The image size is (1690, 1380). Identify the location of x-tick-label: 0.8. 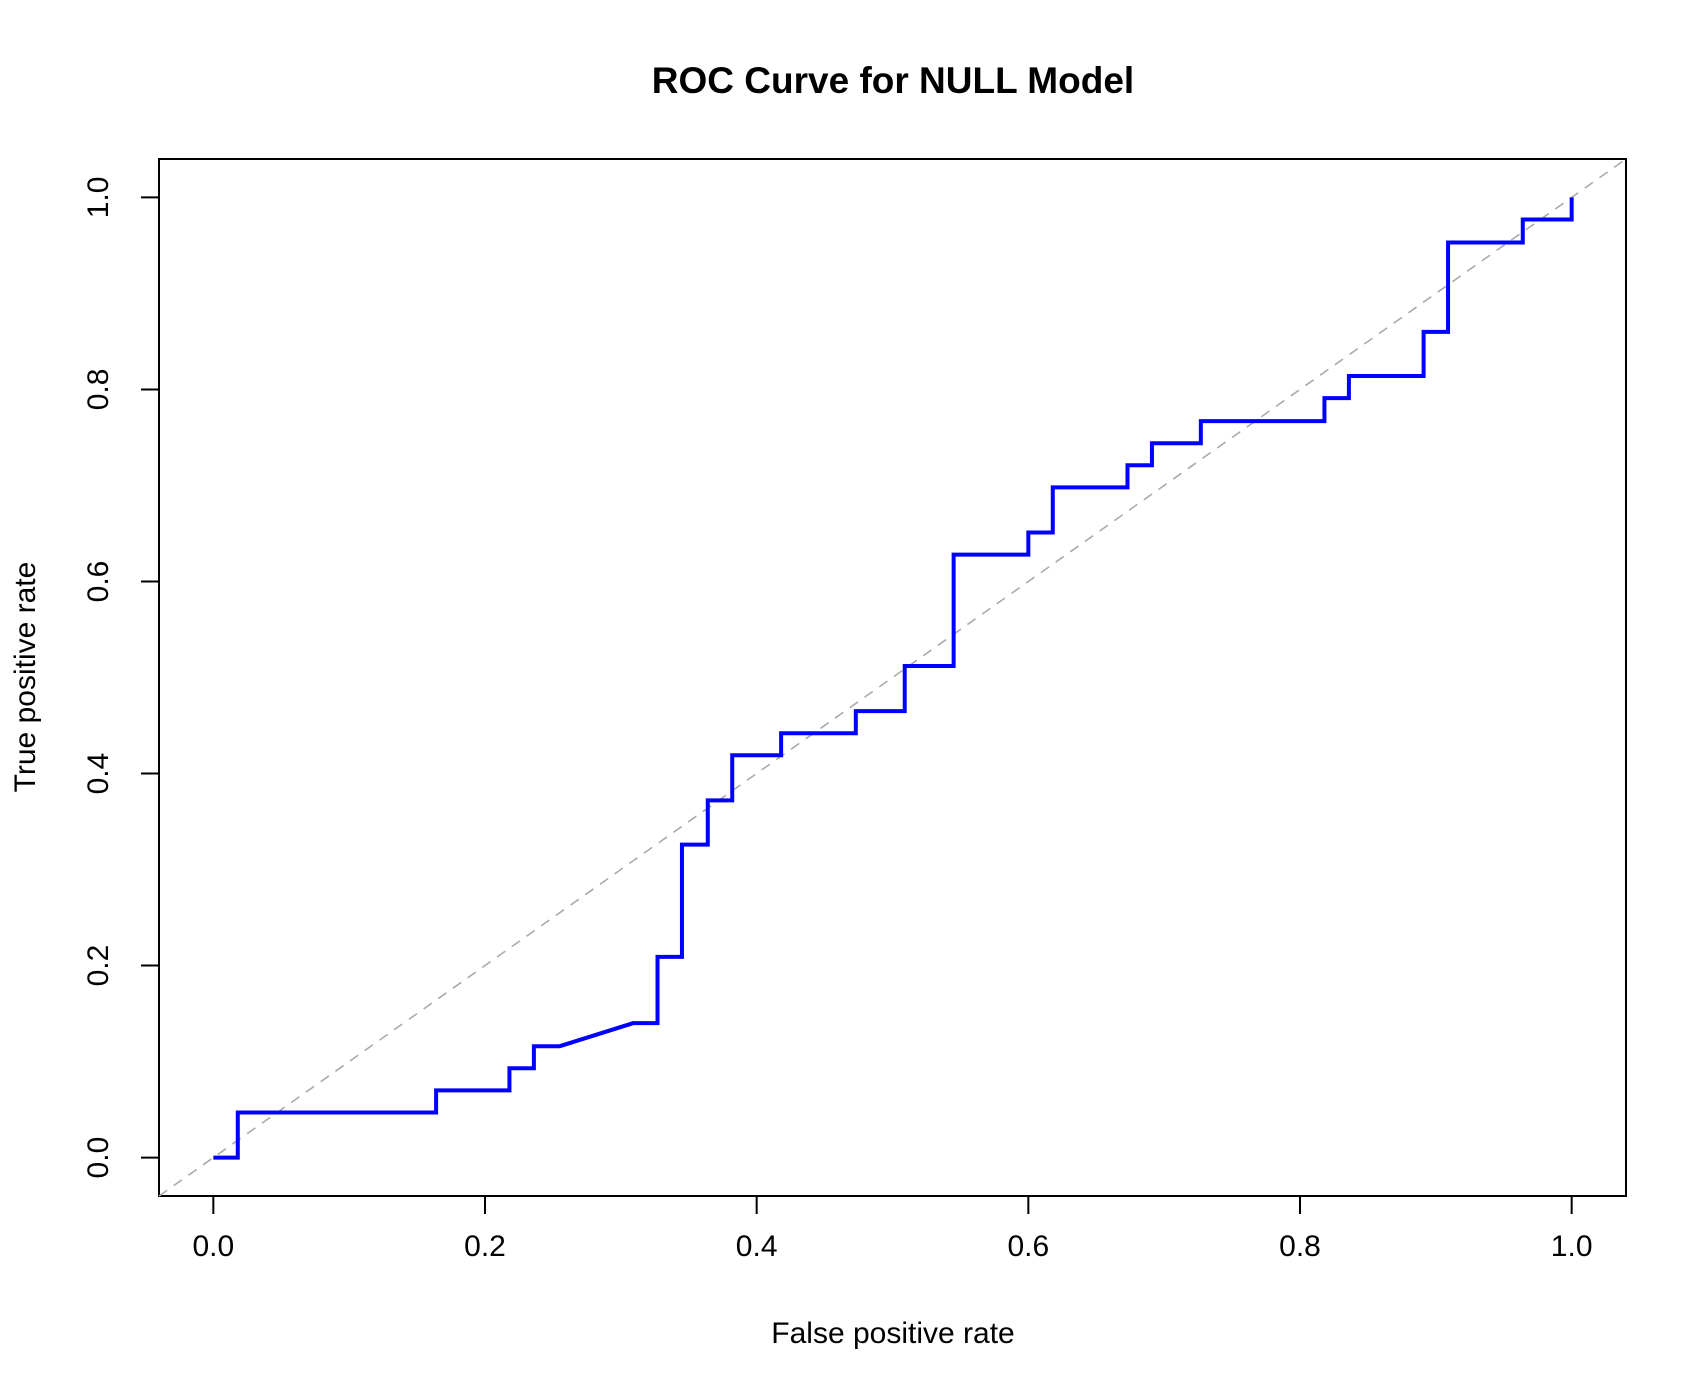
(1300, 1246).